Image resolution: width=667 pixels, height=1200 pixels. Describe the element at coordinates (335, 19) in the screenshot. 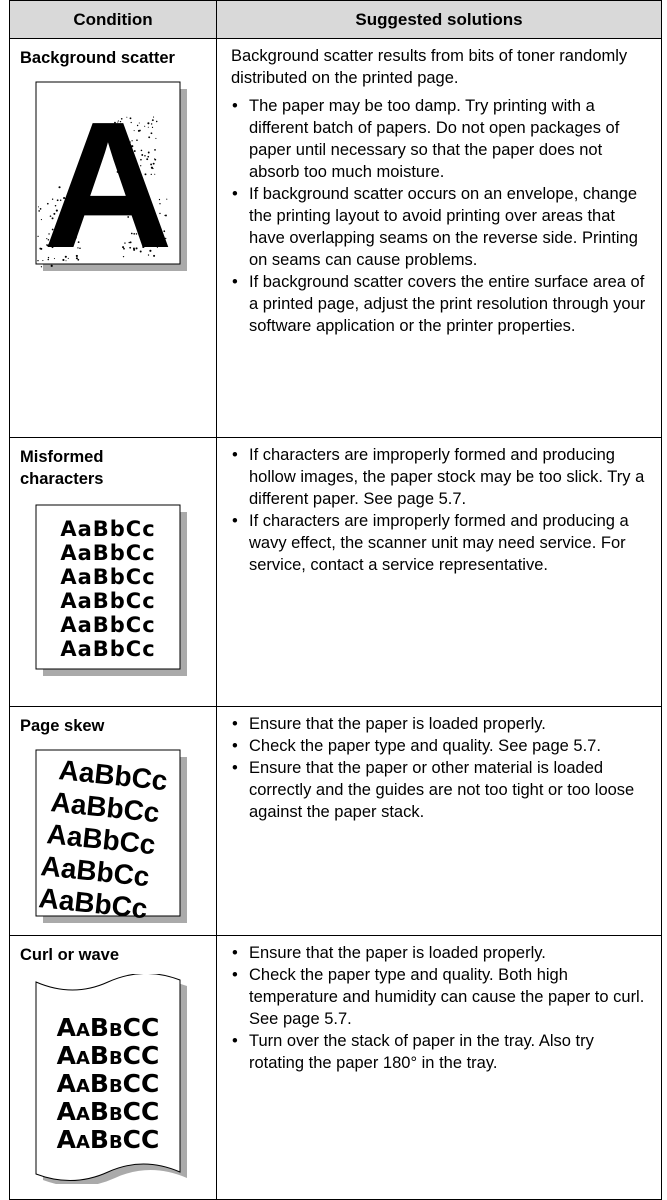

I see `header-row: Condition Suggested solutions` at that location.